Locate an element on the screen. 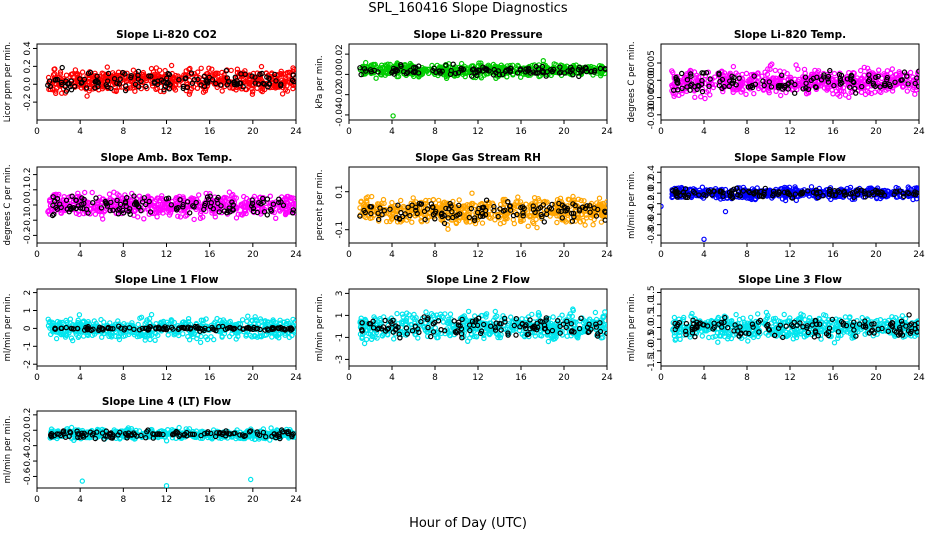 This screenshot has width=936, height=540. y-tick-label: 0.000 is located at coordinates (652, 80).